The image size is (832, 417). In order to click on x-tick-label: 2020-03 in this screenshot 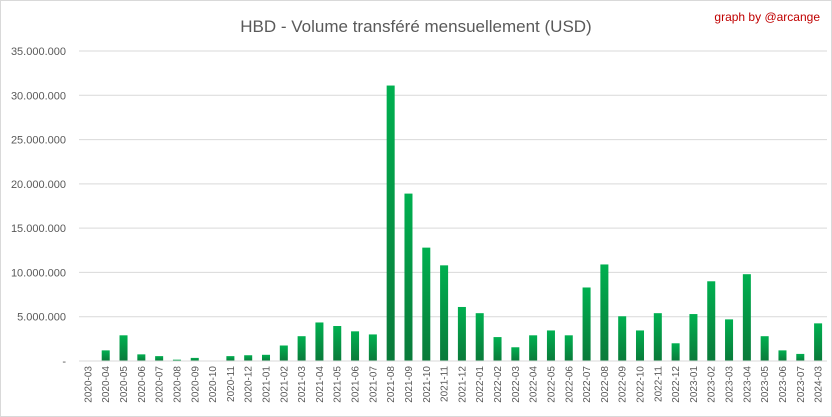, I will do `click(88, 384)`.